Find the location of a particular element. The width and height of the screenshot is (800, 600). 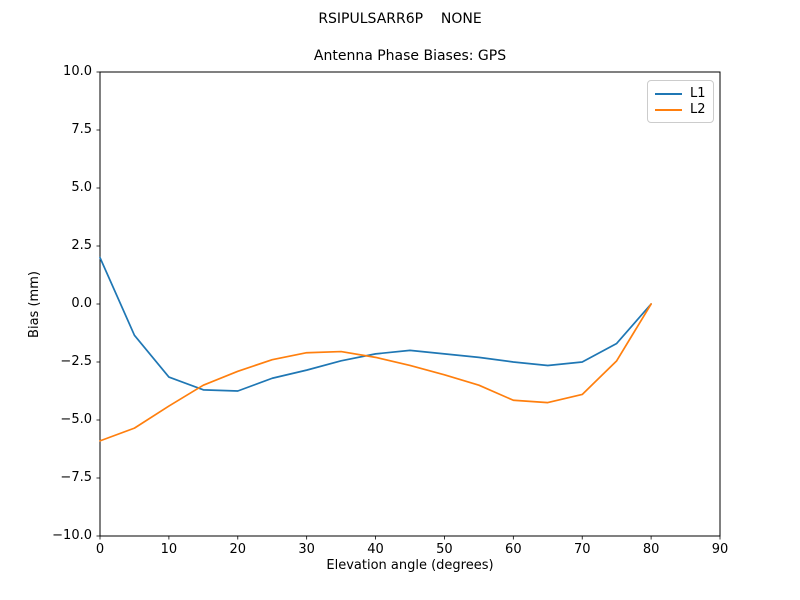

legend-label-L1: L1 is located at coordinates (698, 93).